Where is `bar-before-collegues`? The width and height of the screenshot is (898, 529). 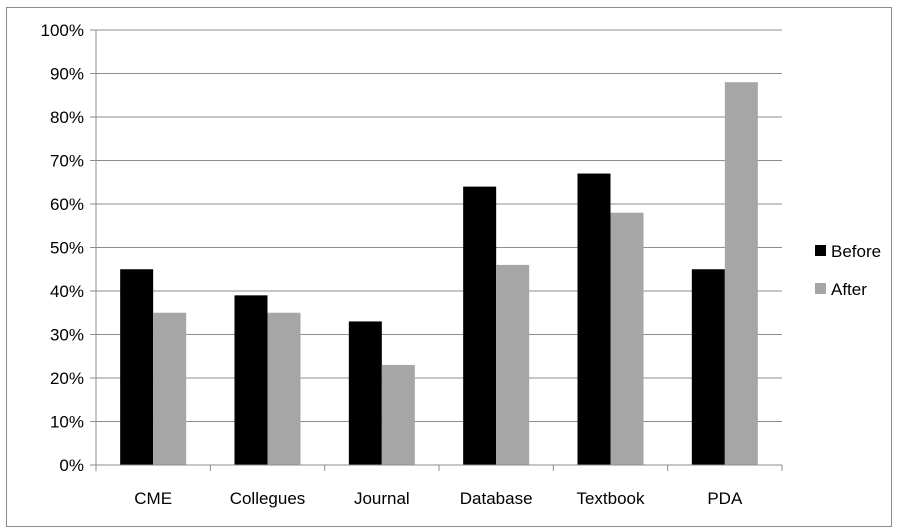 bar-before-collegues is located at coordinates (251, 380).